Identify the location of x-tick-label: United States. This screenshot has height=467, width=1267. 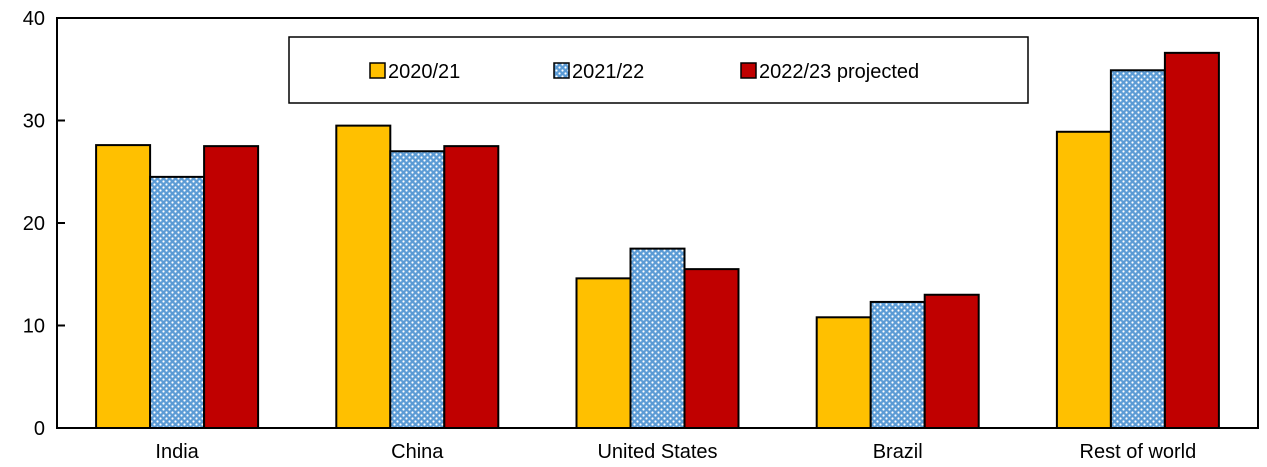
(657, 452).